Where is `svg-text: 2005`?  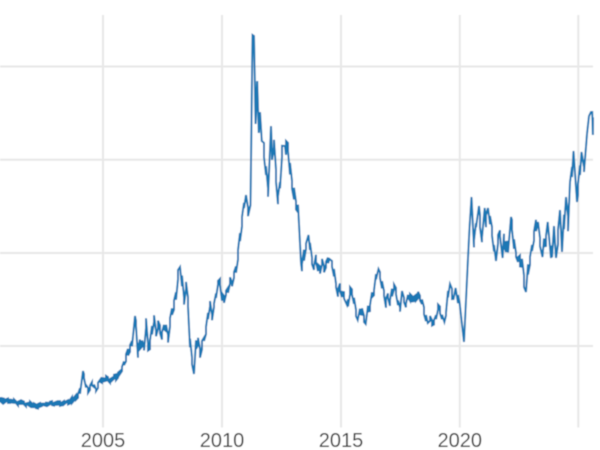
svg-text: 2005 is located at coordinates (103, 440).